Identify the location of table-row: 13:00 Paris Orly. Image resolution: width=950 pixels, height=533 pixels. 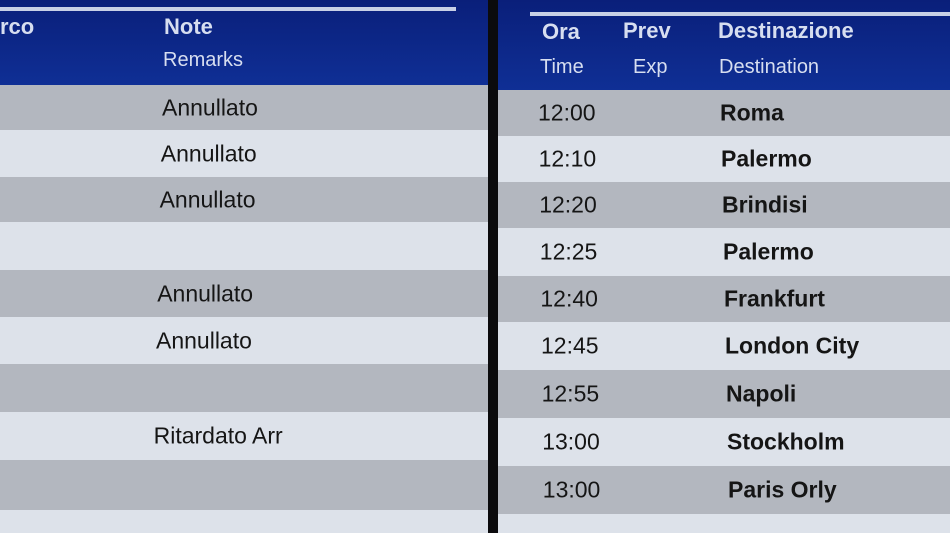
(724, 490).